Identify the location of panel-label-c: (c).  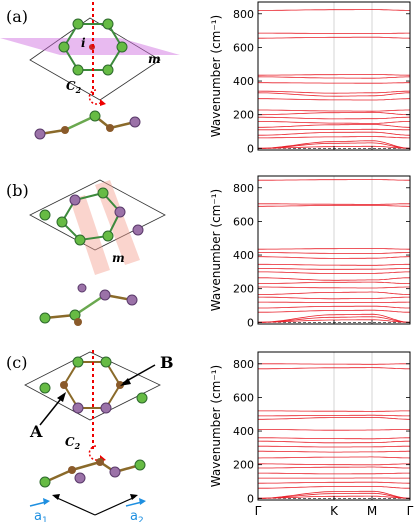
(16, 362).